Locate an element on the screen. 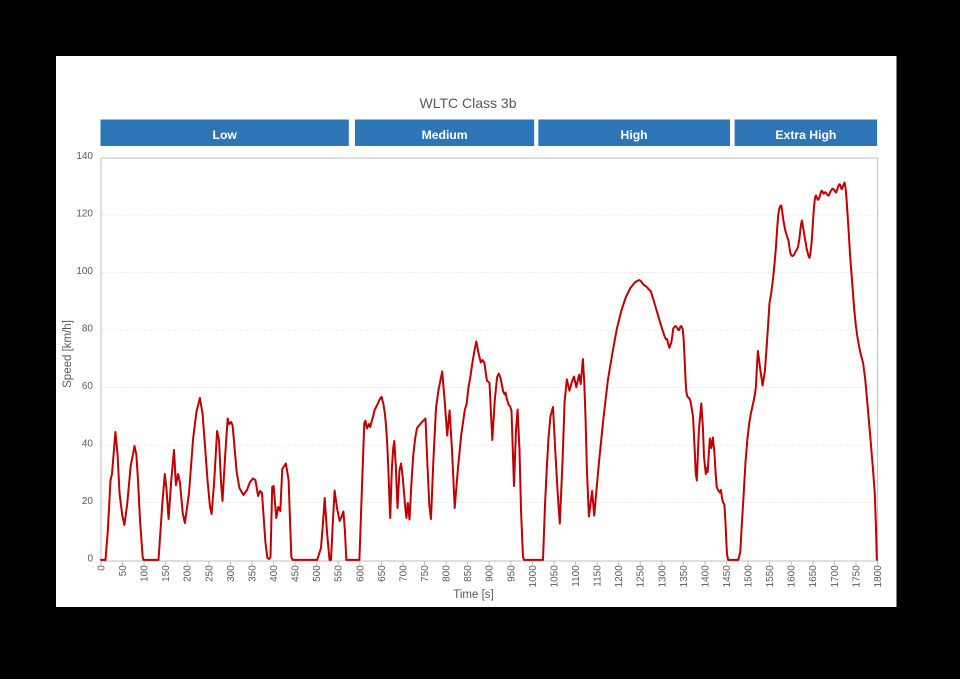  svg-text: 120 is located at coordinates (84, 213).